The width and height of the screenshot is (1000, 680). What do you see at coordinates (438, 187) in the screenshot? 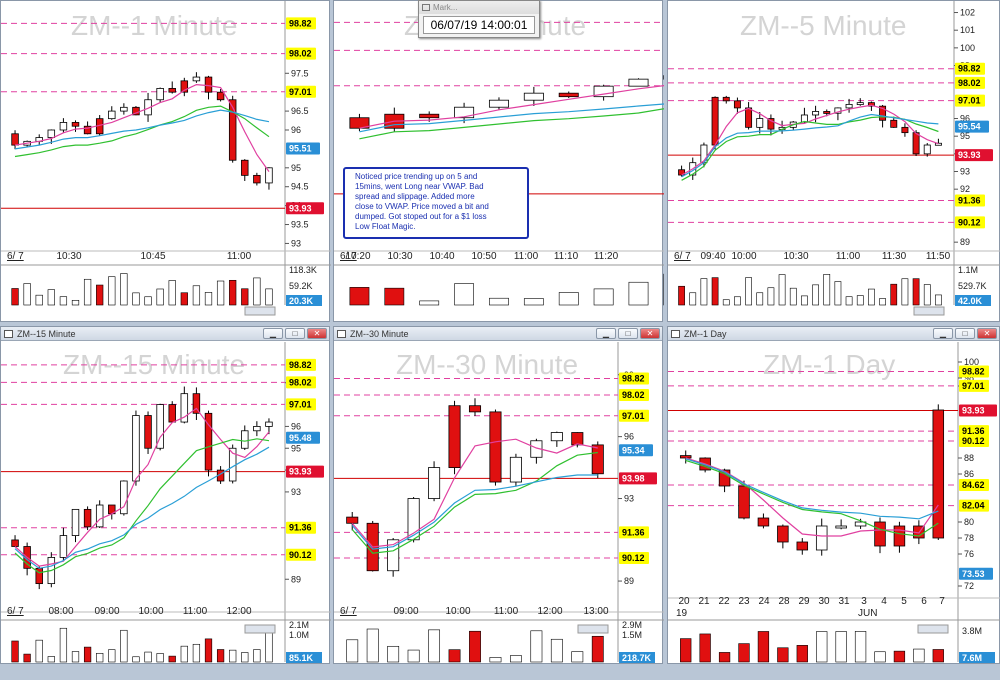
I see `note-line: 15mins, went Long near VWAP. Bad` at bounding box center [438, 187].